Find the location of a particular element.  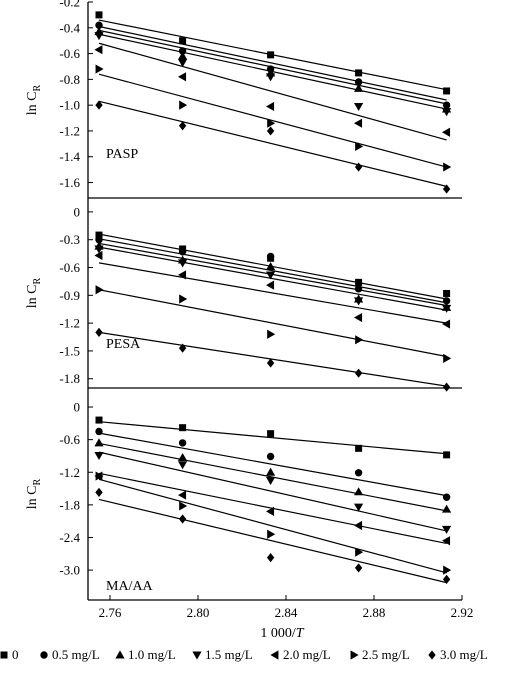

y-tick-label: -0.9 is located at coordinates (69, 295).